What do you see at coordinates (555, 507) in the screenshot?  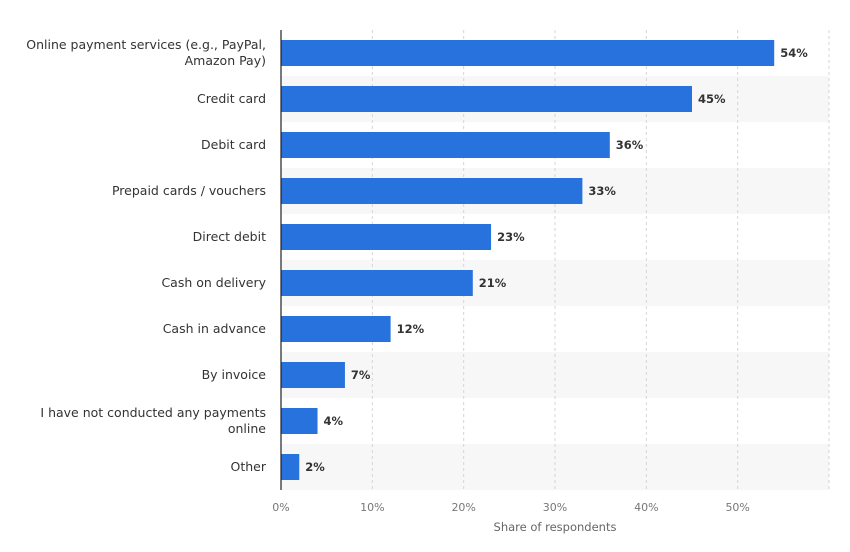 I see `x-tick-label: 30%` at bounding box center [555, 507].